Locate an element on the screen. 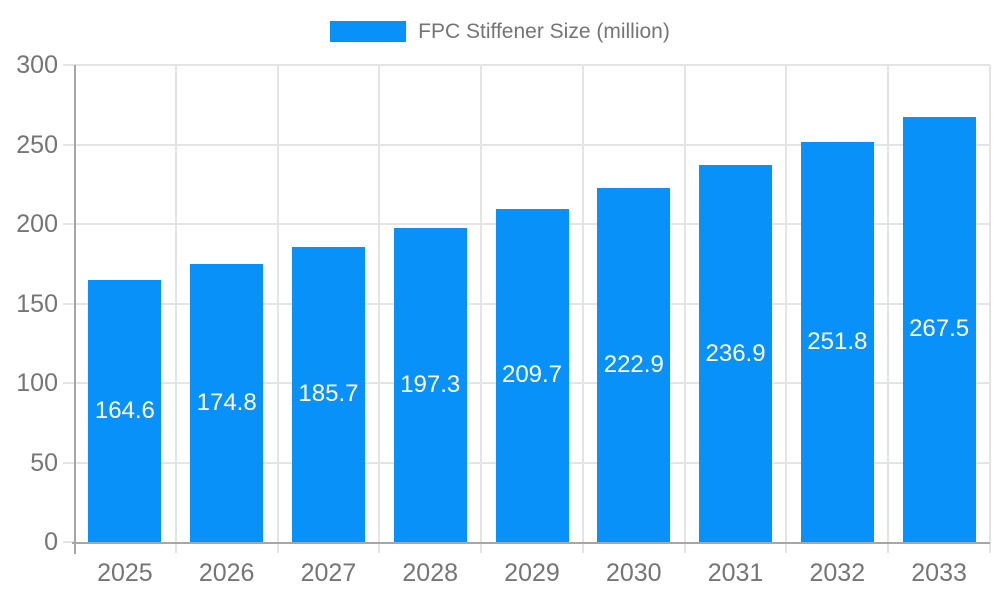 The height and width of the screenshot is (600, 1000). bar-value-label: 251.8 is located at coordinates (837, 341).